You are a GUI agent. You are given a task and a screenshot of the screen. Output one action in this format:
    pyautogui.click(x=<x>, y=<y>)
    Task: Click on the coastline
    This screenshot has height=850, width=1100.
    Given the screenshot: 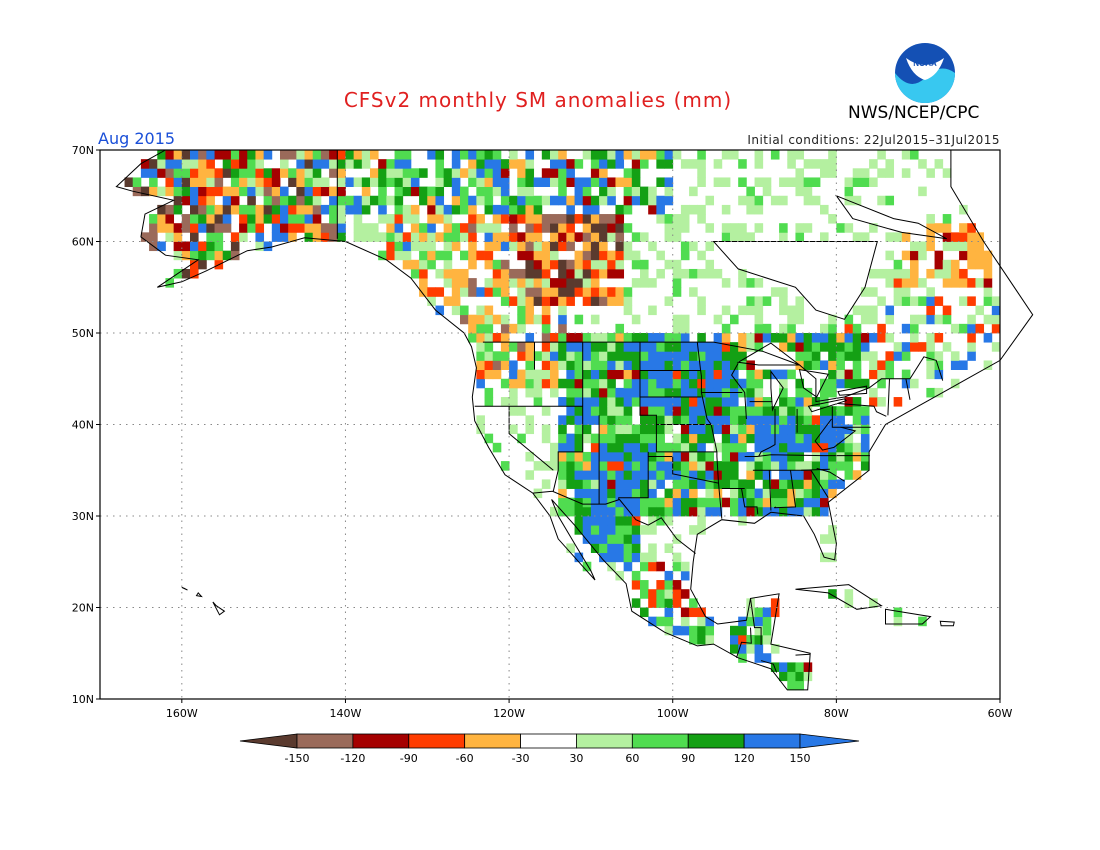 What is the action you would take?
    pyautogui.click(x=839, y=597)
    